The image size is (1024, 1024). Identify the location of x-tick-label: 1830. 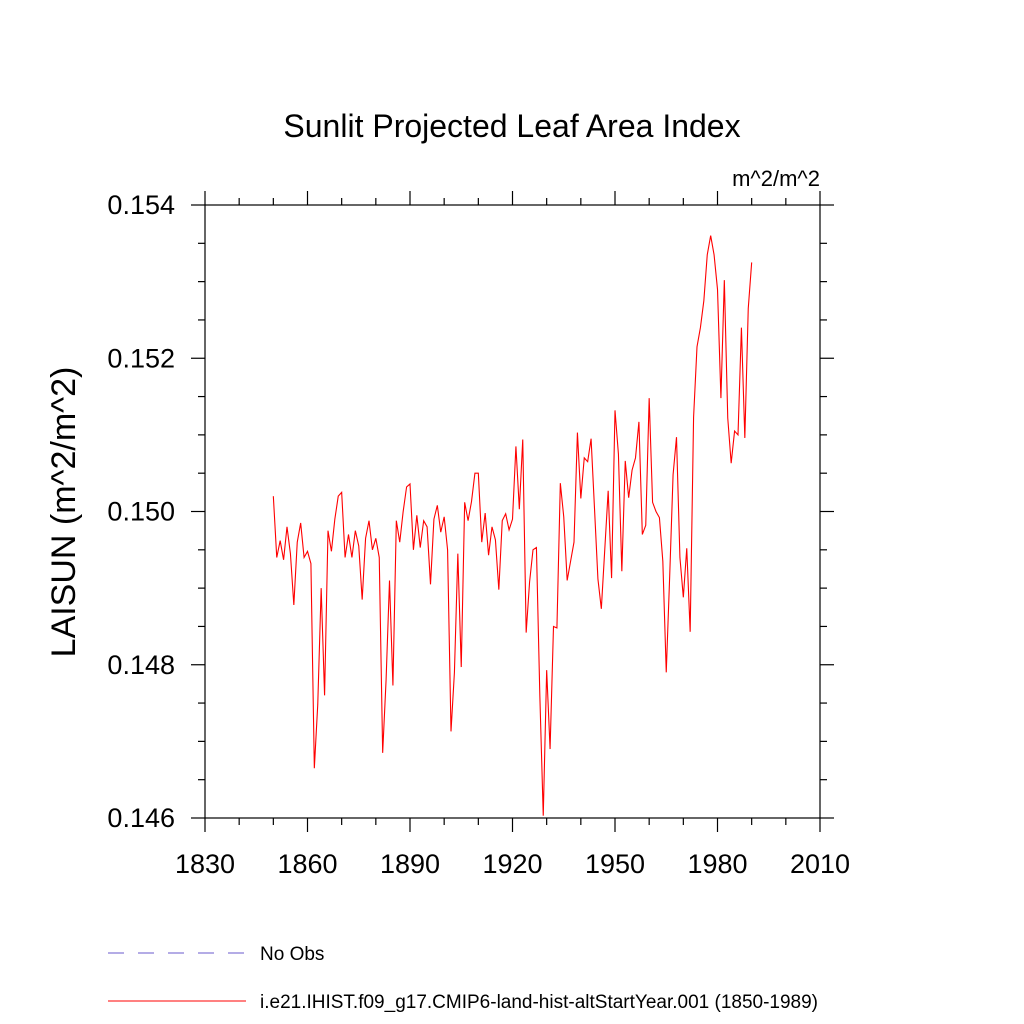
(205, 864).